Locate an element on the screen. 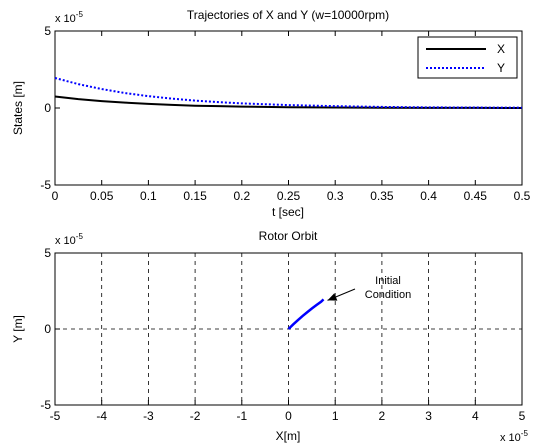  bottom-y-tick-label: -5 is located at coordinates (45, 405).